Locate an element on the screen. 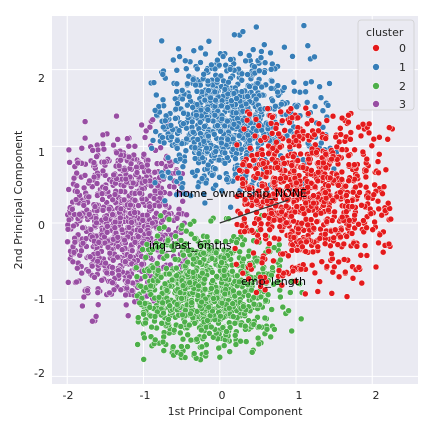 This screenshot has height=432, width=432. x-axis-label: 1st Principal Component is located at coordinates (235, 411).